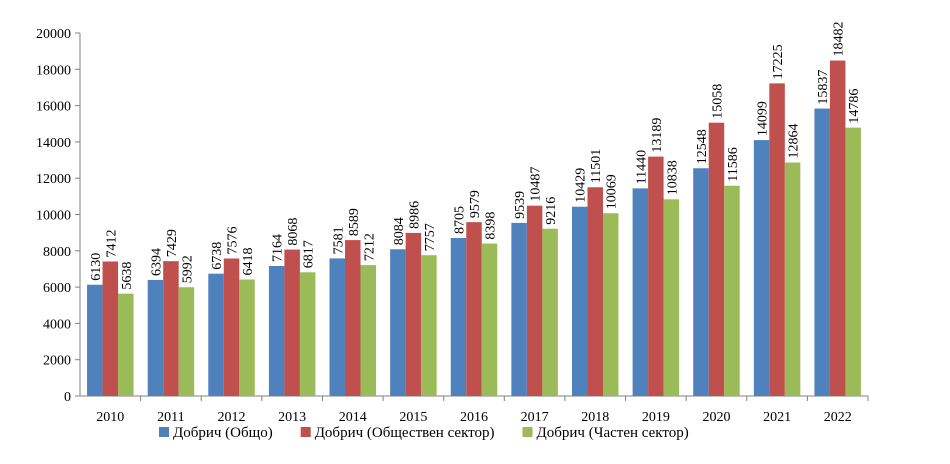 Image resolution: width=950 pixels, height=464 pixels. I want to click on legend-label: Добрич (Общо), so click(223, 433).